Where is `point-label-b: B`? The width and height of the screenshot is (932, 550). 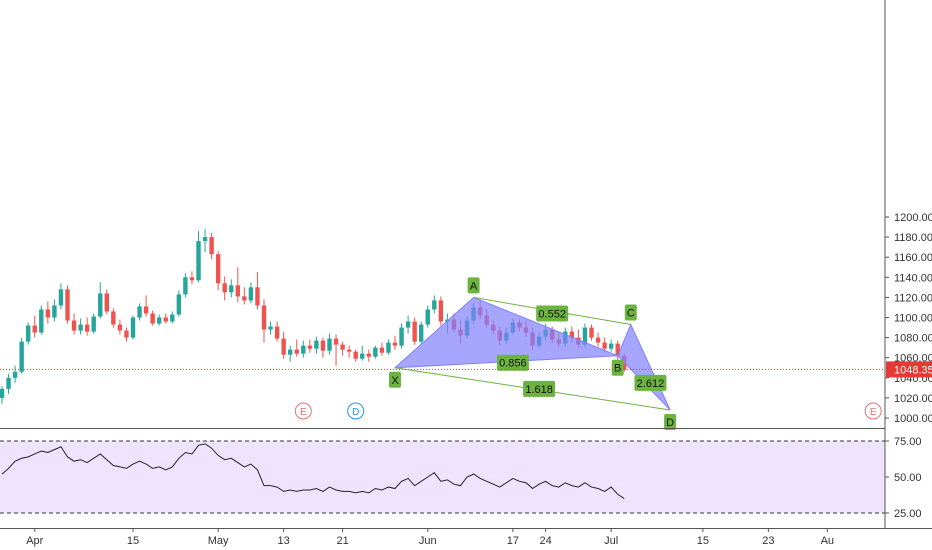 point-label-b: B is located at coordinates (617, 369).